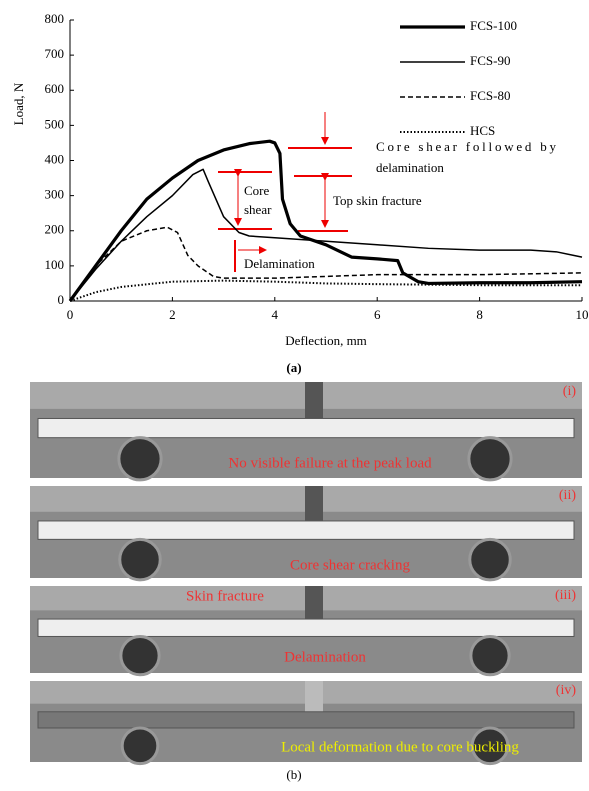 This screenshot has width=589, height=791. I want to click on y-tick-label: 0, so click(61, 299).